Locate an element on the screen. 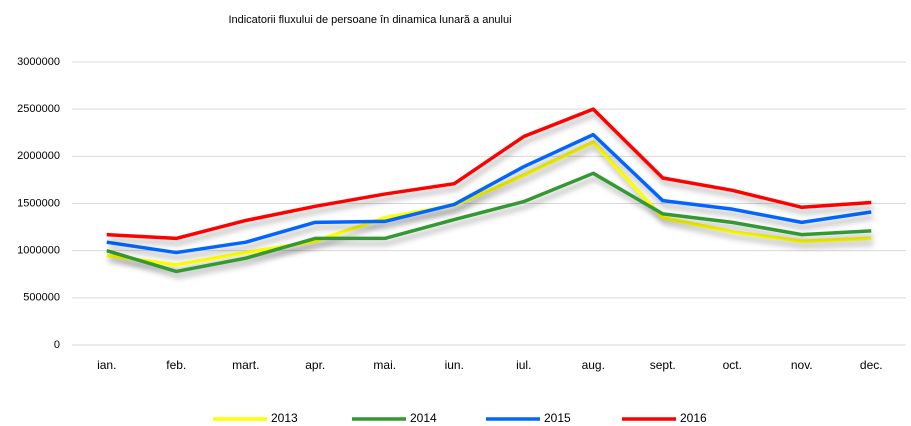 The height and width of the screenshot is (426, 911). x-tick-label: aug. is located at coordinates (593, 365).